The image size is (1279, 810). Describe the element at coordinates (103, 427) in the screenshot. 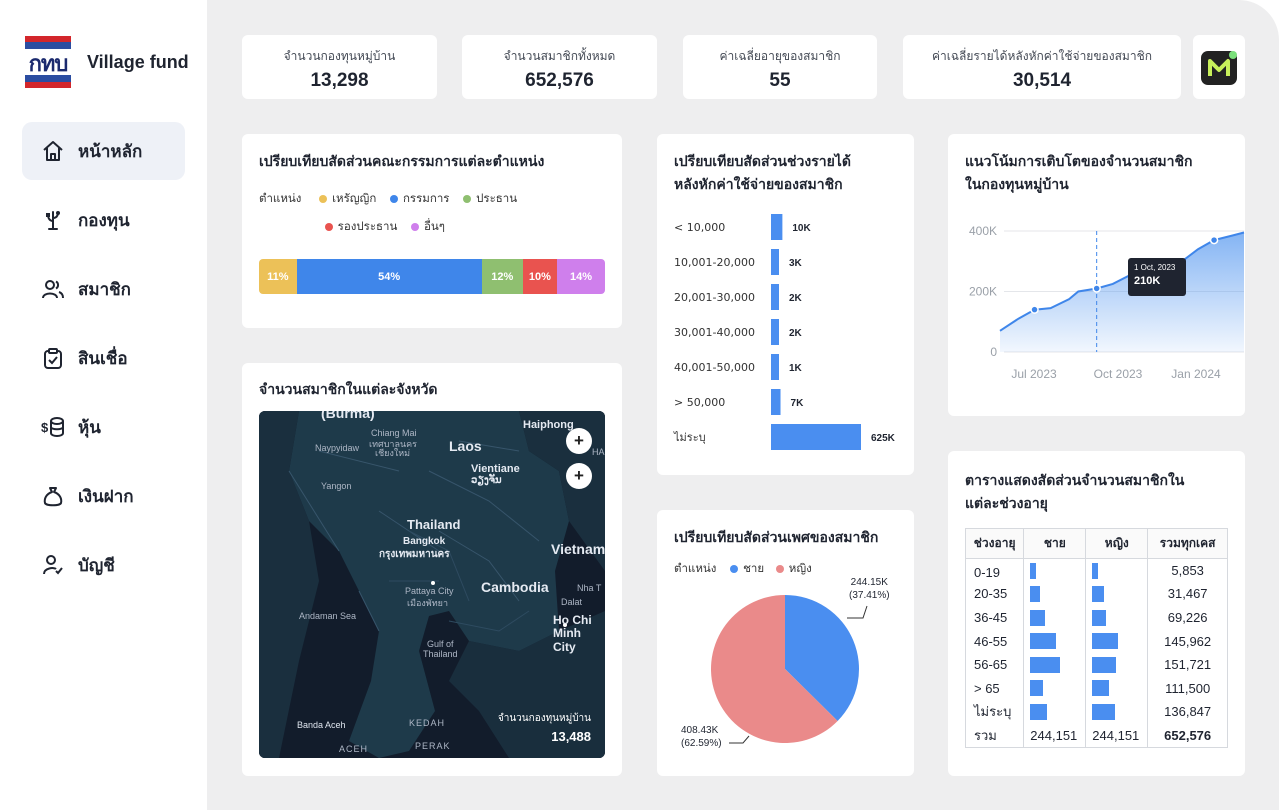

I see `sidebar-item-shares: $ หุ้น` at that location.